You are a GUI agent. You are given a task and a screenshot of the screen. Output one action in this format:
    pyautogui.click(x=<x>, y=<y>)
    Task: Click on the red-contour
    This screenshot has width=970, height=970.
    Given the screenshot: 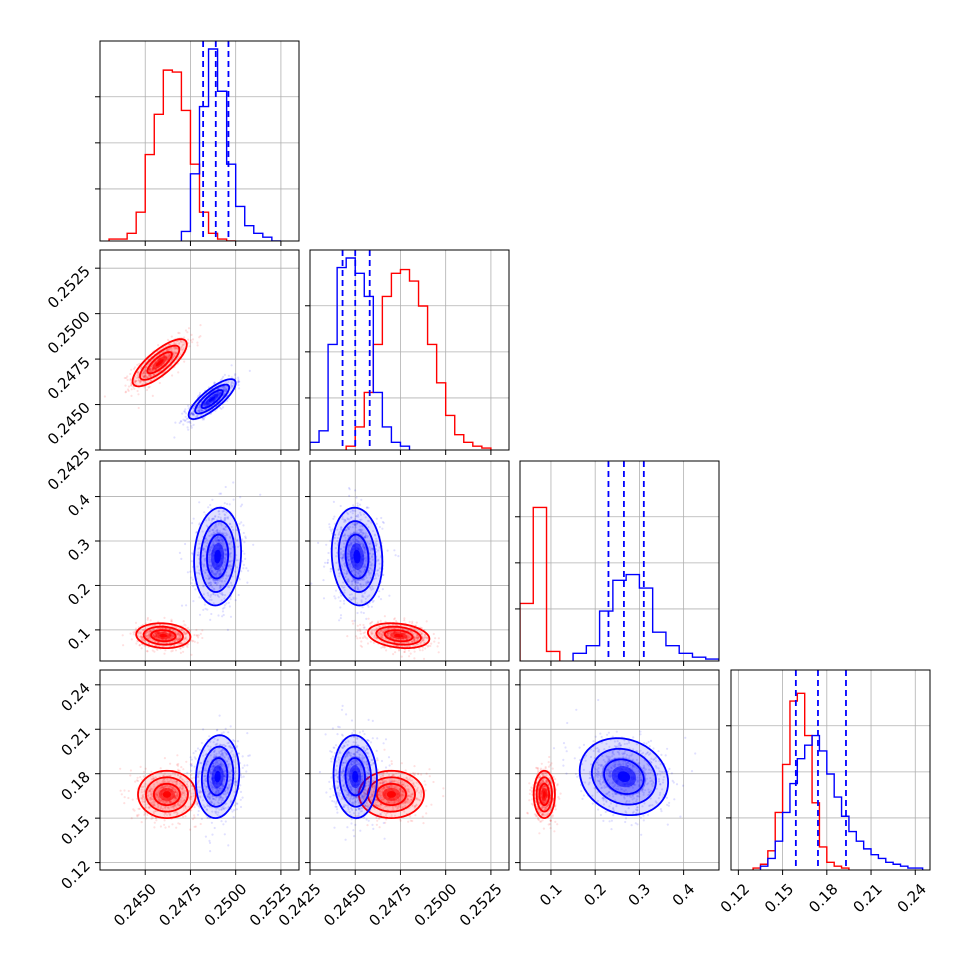 What is the action you would take?
    pyautogui.click(x=399, y=636)
    